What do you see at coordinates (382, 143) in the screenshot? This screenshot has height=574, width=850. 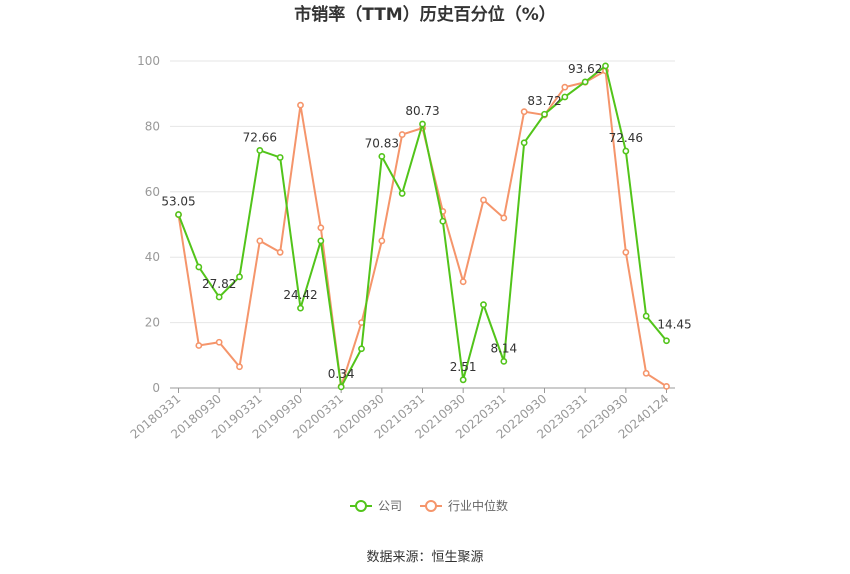 I see `data-label: 70.83` at bounding box center [382, 143].